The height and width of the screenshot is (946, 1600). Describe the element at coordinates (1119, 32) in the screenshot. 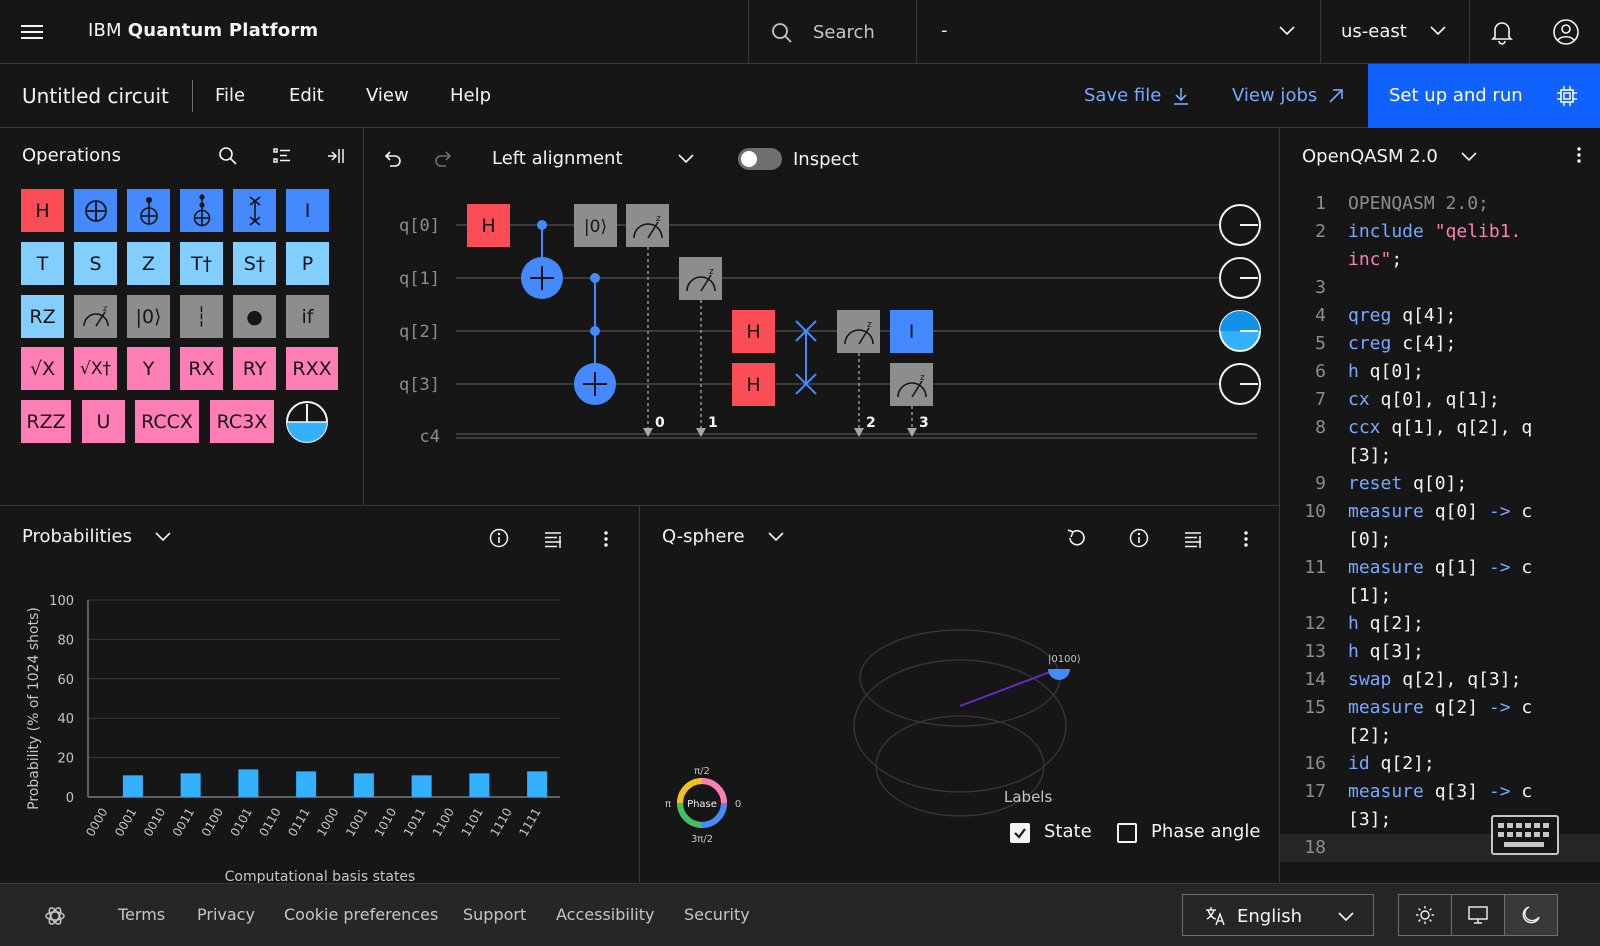

I see `instance-select: -` at that location.